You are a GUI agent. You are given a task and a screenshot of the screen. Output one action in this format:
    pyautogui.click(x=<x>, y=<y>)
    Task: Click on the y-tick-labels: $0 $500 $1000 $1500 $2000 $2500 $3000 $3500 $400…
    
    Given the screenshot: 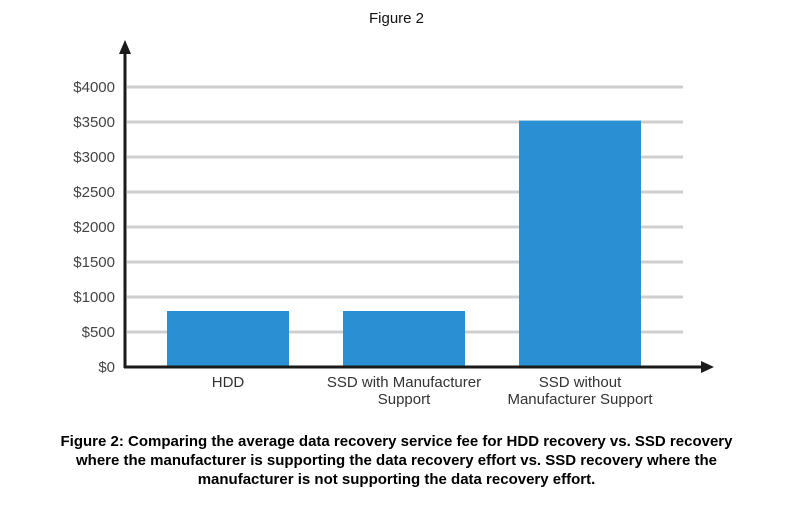 What is the action you would take?
    pyautogui.click(x=94, y=227)
    